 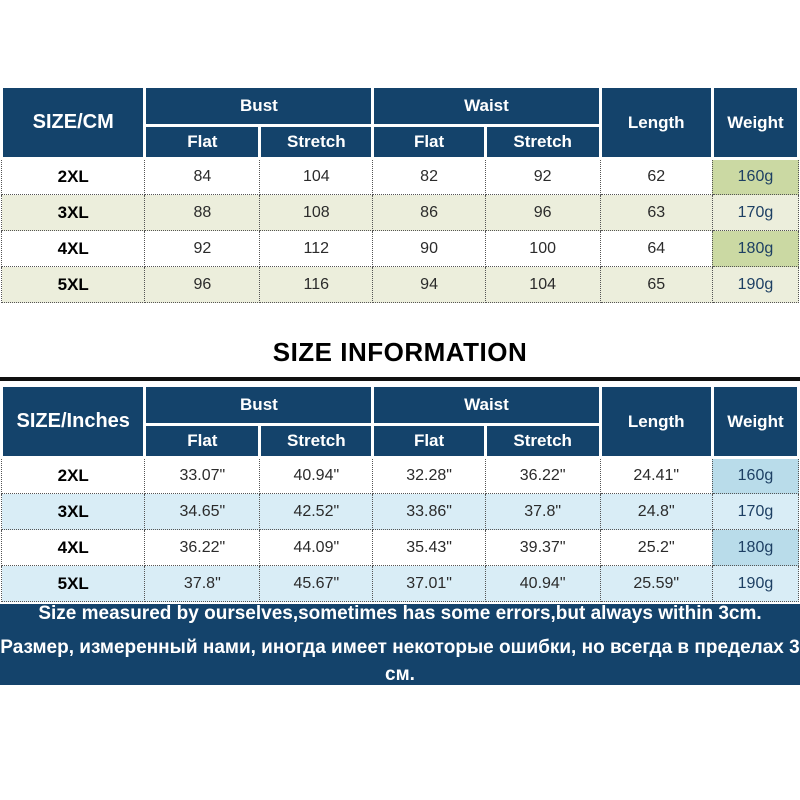 What do you see at coordinates (429, 475) in the screenshot?
I see `cell: 32.28"` at bounding box center [429, 475].